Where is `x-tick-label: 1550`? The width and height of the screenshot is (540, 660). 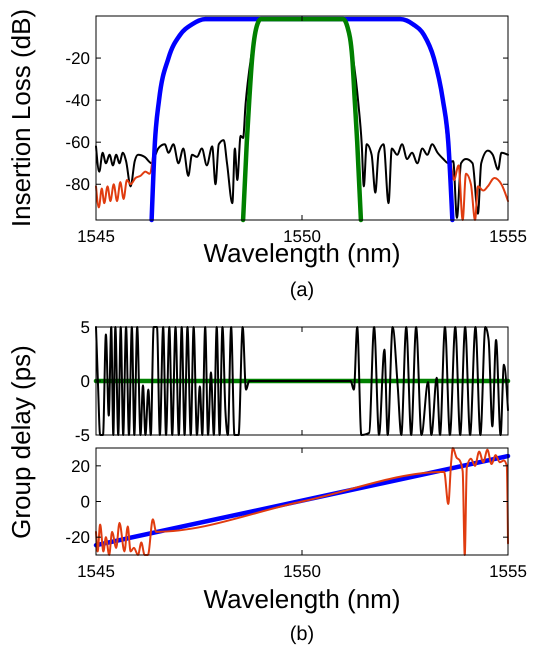
x-tick-label: 1550 is located at coordinates (302, 571).